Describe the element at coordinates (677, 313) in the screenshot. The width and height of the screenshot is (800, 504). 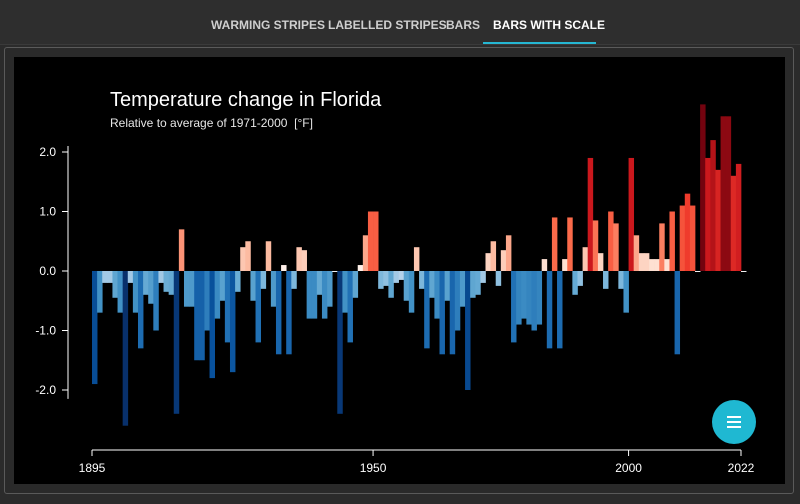
I see `bar-2009` at that location.